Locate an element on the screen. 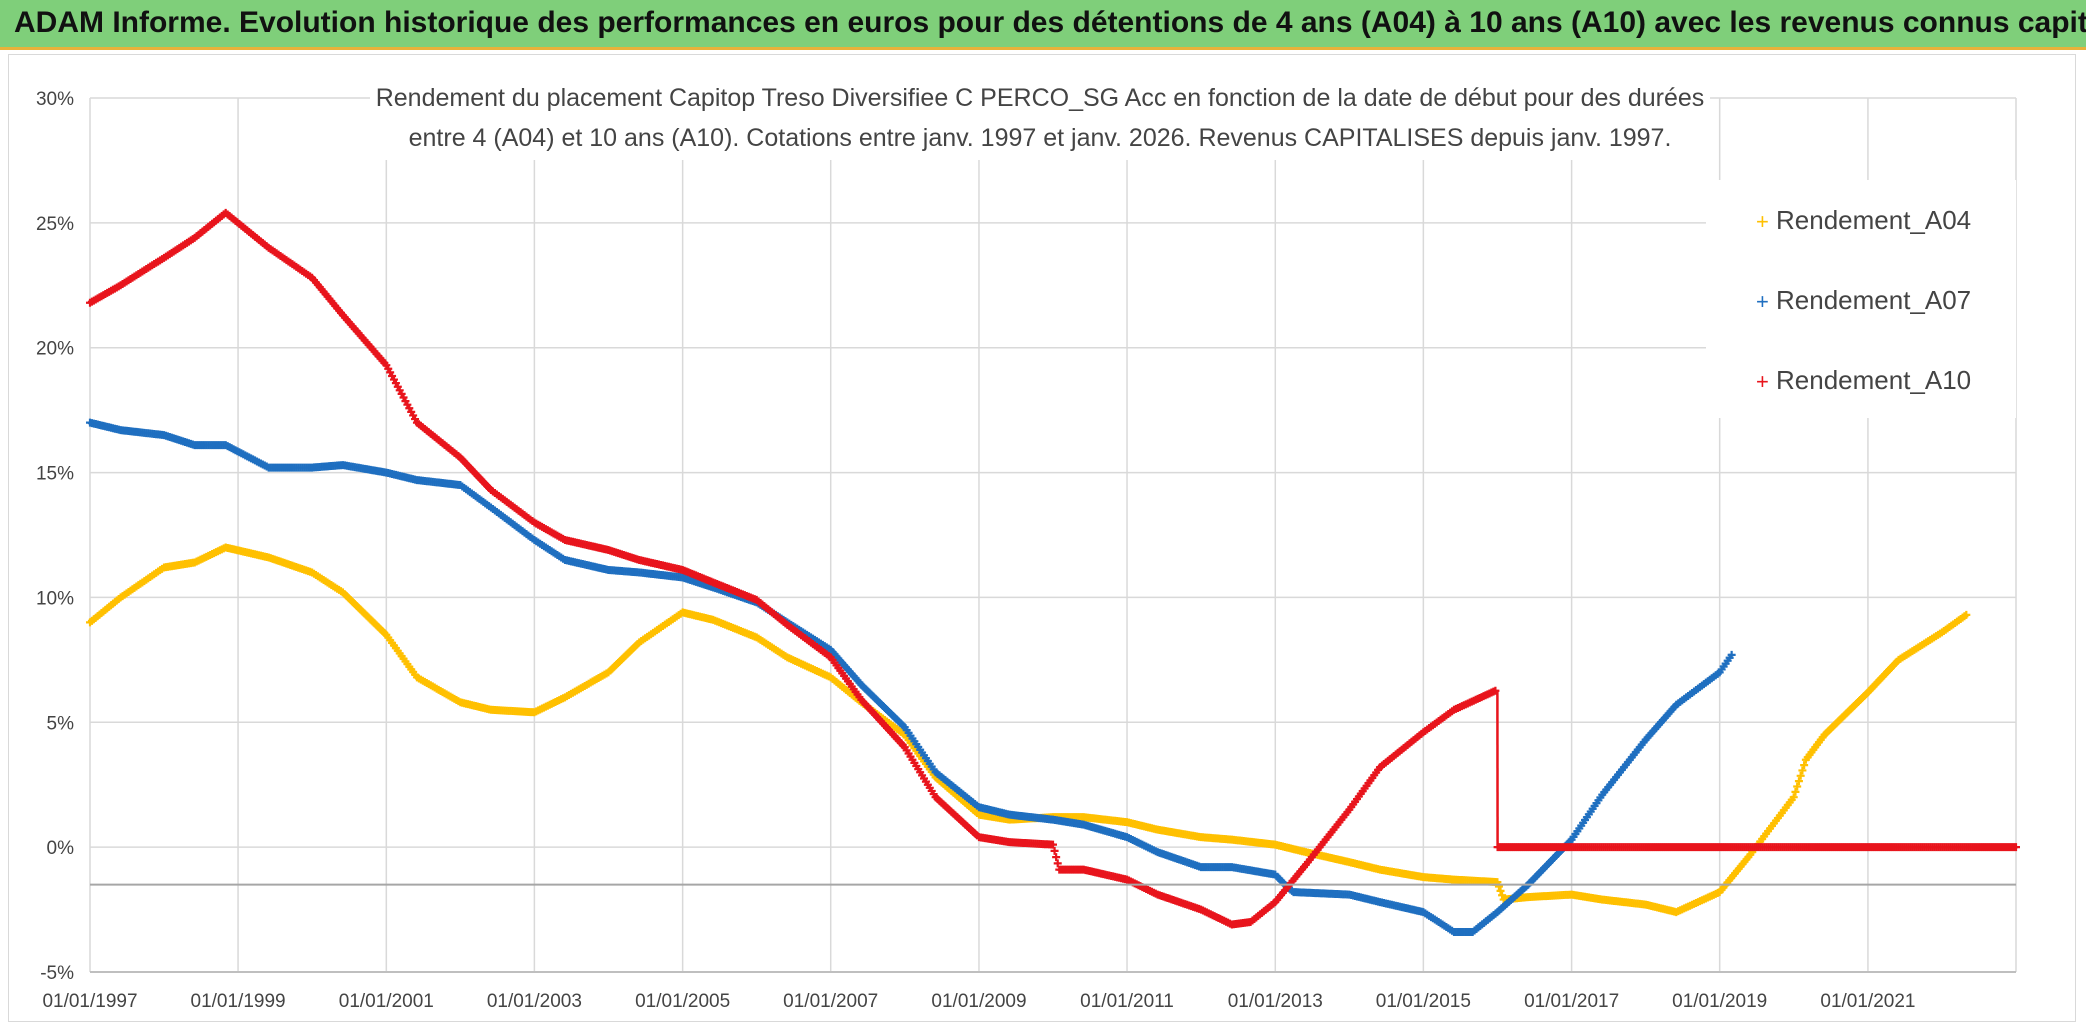  x-tick-label: 01/01/2013 is located at coordinates (1275, 1001).